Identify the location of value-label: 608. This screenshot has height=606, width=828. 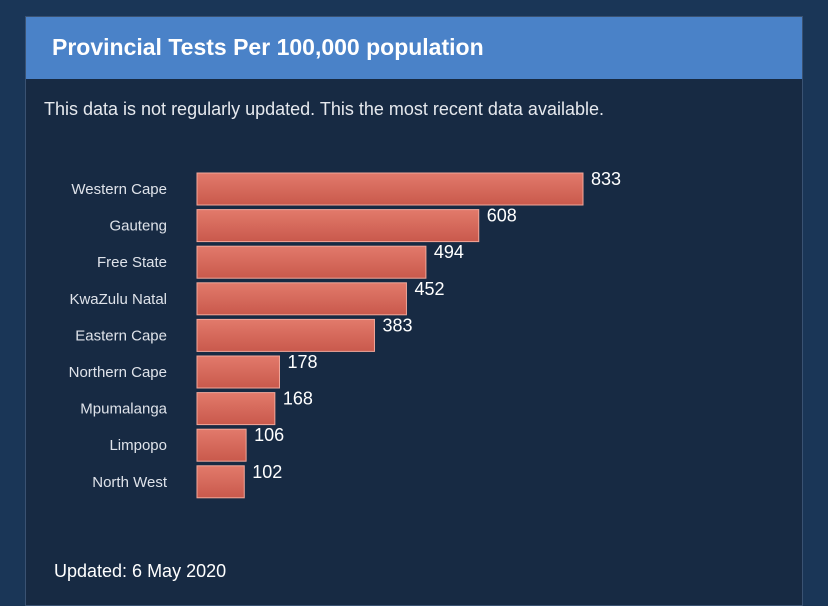
(502, 216).